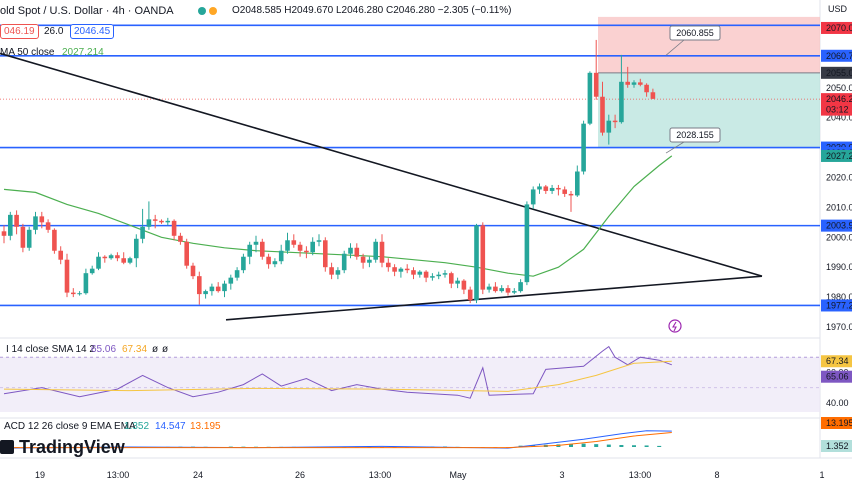 The image size is (852, 485). What do you see at coordinates (92, 31) in the screenshot?
I see `ask-box: 2046.45` at bounding box center [92, 31].